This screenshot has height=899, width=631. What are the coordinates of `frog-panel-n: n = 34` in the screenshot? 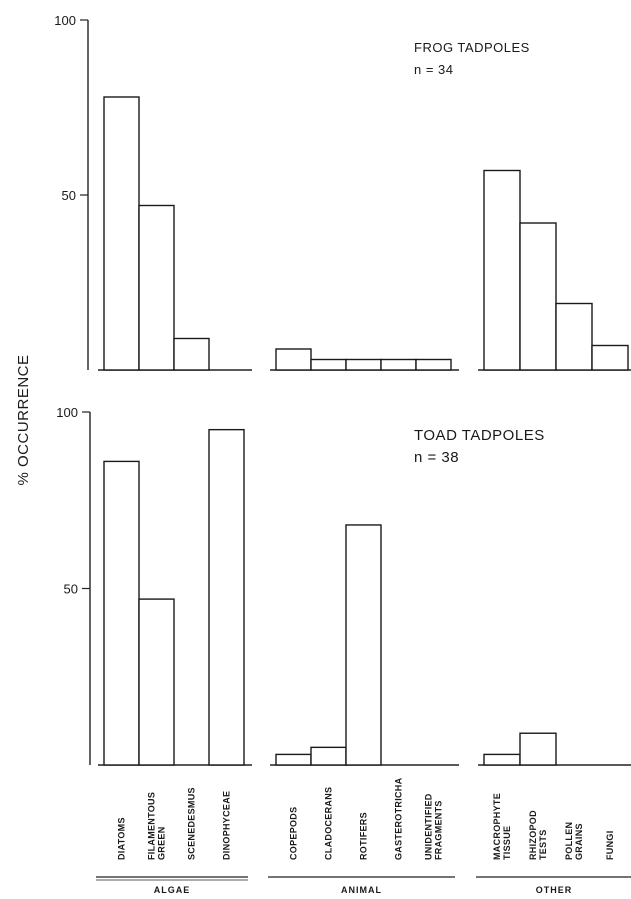 It's located at (434, 69).